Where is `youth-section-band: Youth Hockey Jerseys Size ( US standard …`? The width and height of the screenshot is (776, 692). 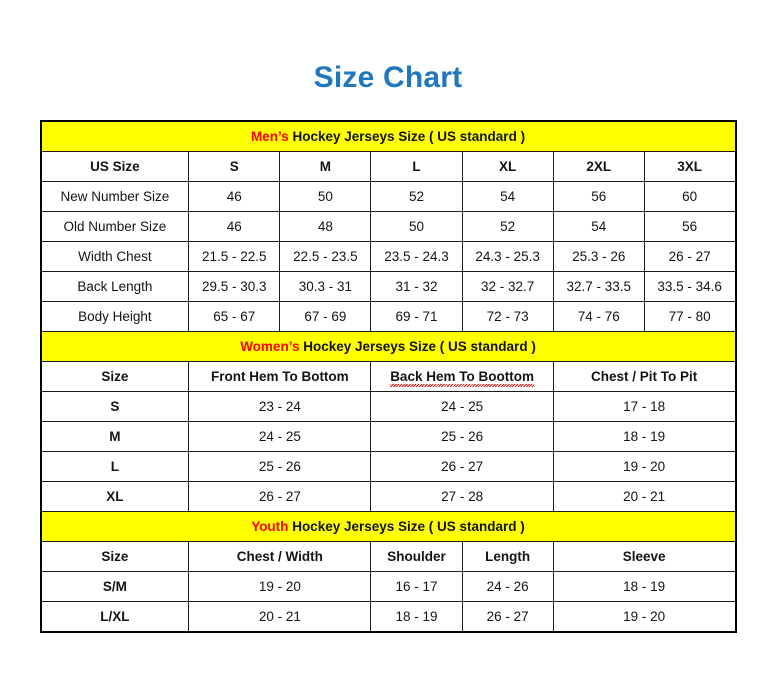 youth-section-band: Youth Hockey Jerseys Size ( US standard … is located at coordinates (388, 526).